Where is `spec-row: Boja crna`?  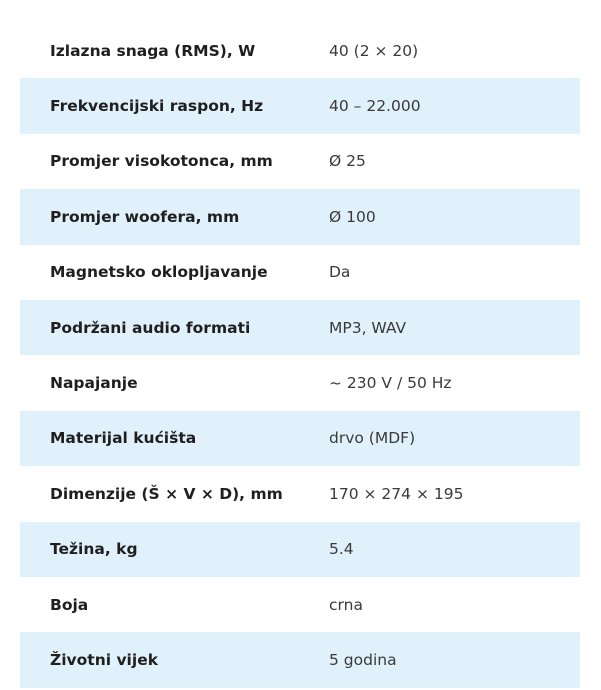 spec-row: Boja crna is located at coordinates (300, 604).